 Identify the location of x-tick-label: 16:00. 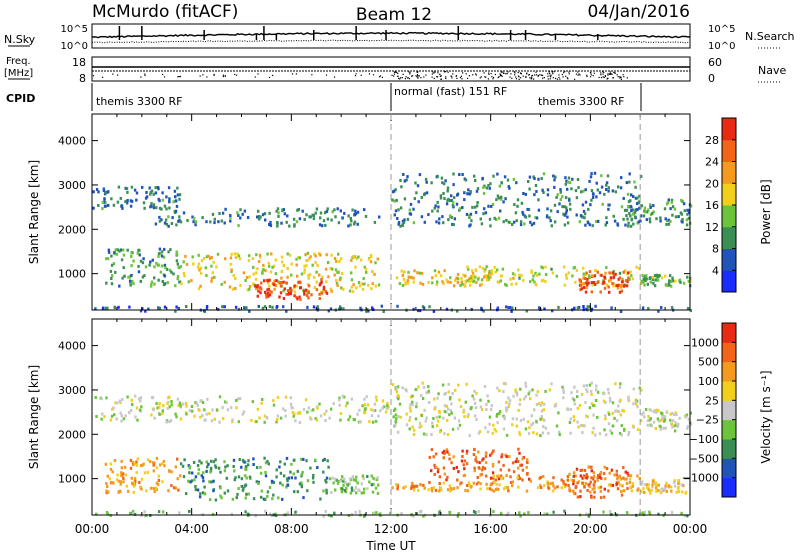
(490, 529).